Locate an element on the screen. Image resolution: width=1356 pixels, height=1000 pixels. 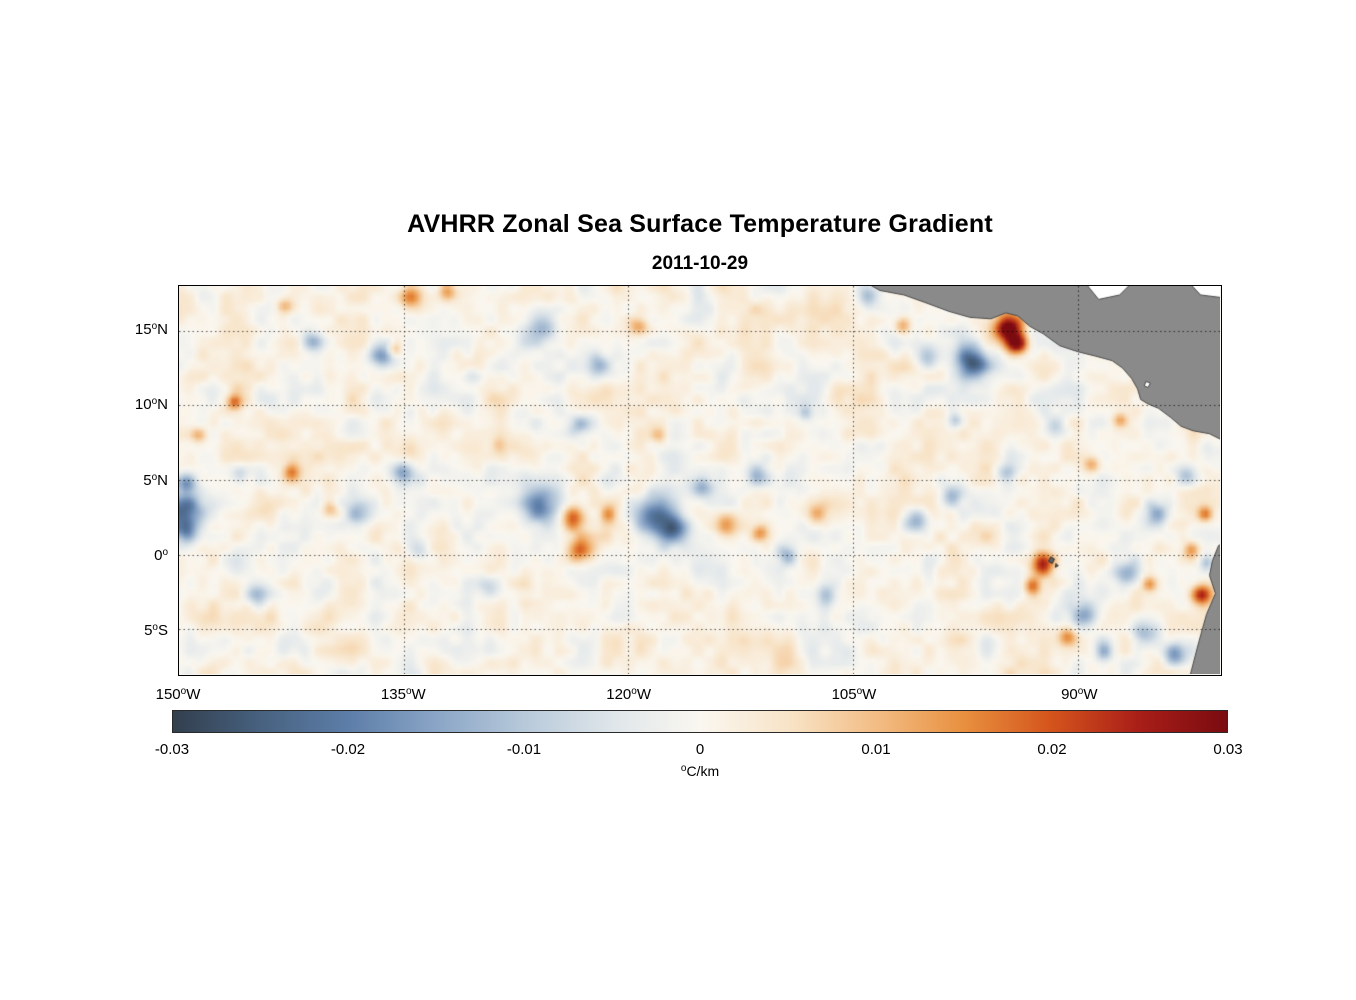
x-tick-label: 150oW is located at coordinates (178, 694).